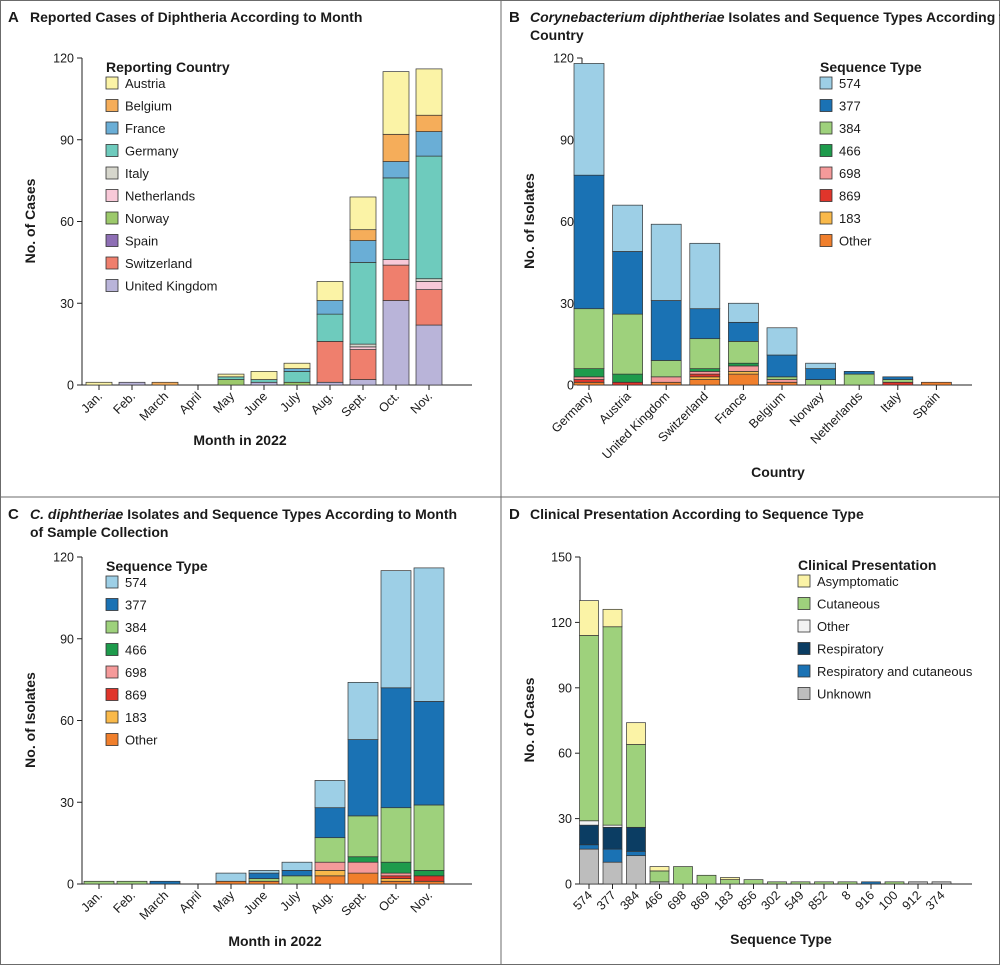 This screenshot has height=965, width=1000. Describe the element at coordinates (70, 885) in the screenshot. I see `panel-c-y-tick-label: 0` at that location.